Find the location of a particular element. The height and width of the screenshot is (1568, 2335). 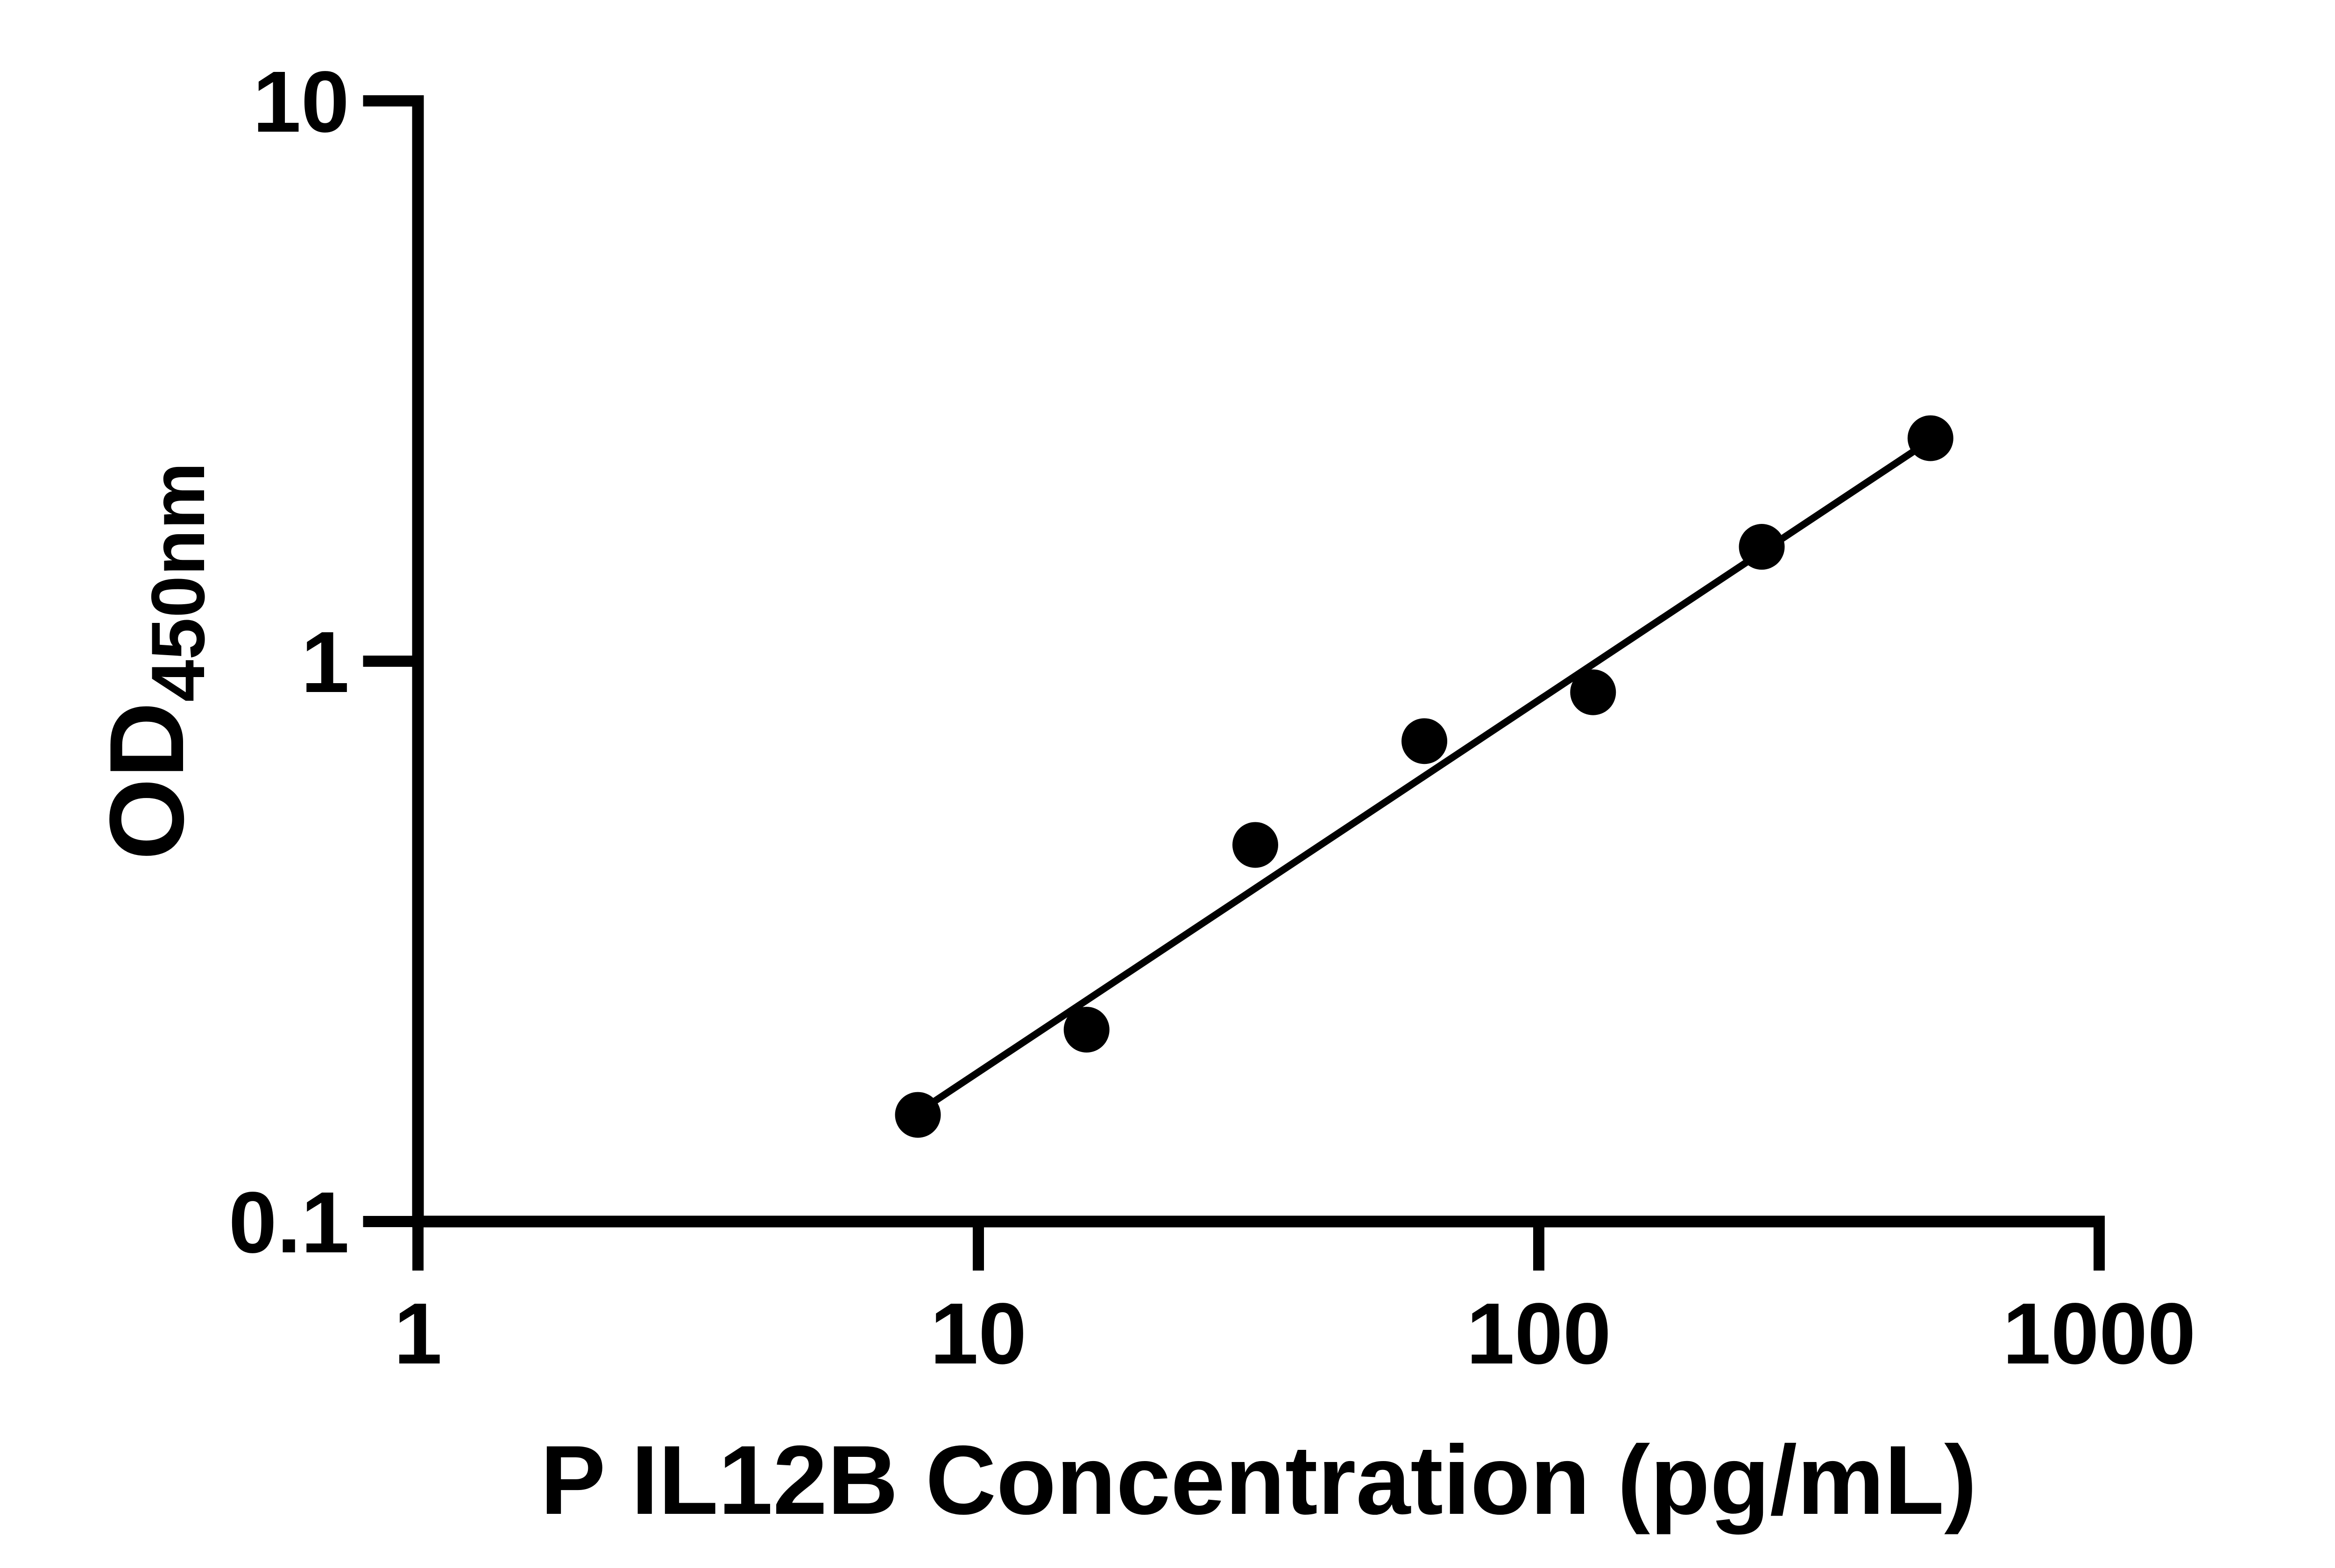

y-axis-title: OD450nm is located at coordinates (154, 661).